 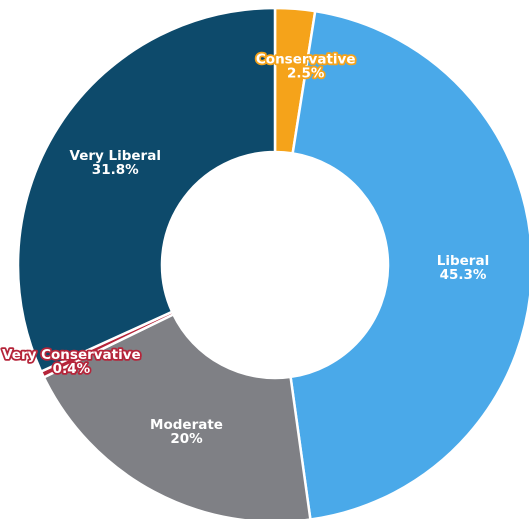 What do you see at coordinates (115, 170) in the screenshot?
I see `slice-value-very-liberal: 31.8%` at bounding box center [115, 170].